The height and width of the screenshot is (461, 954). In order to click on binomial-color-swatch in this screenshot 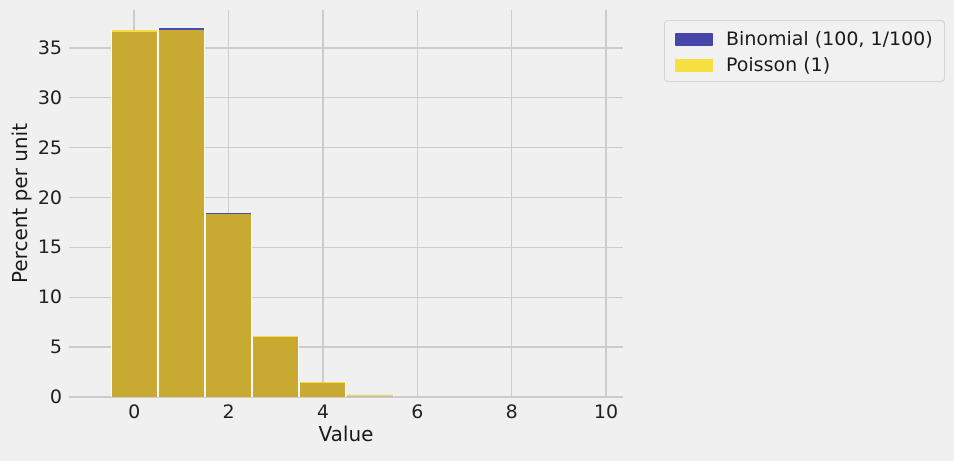, I will do `click(694, 39)`.